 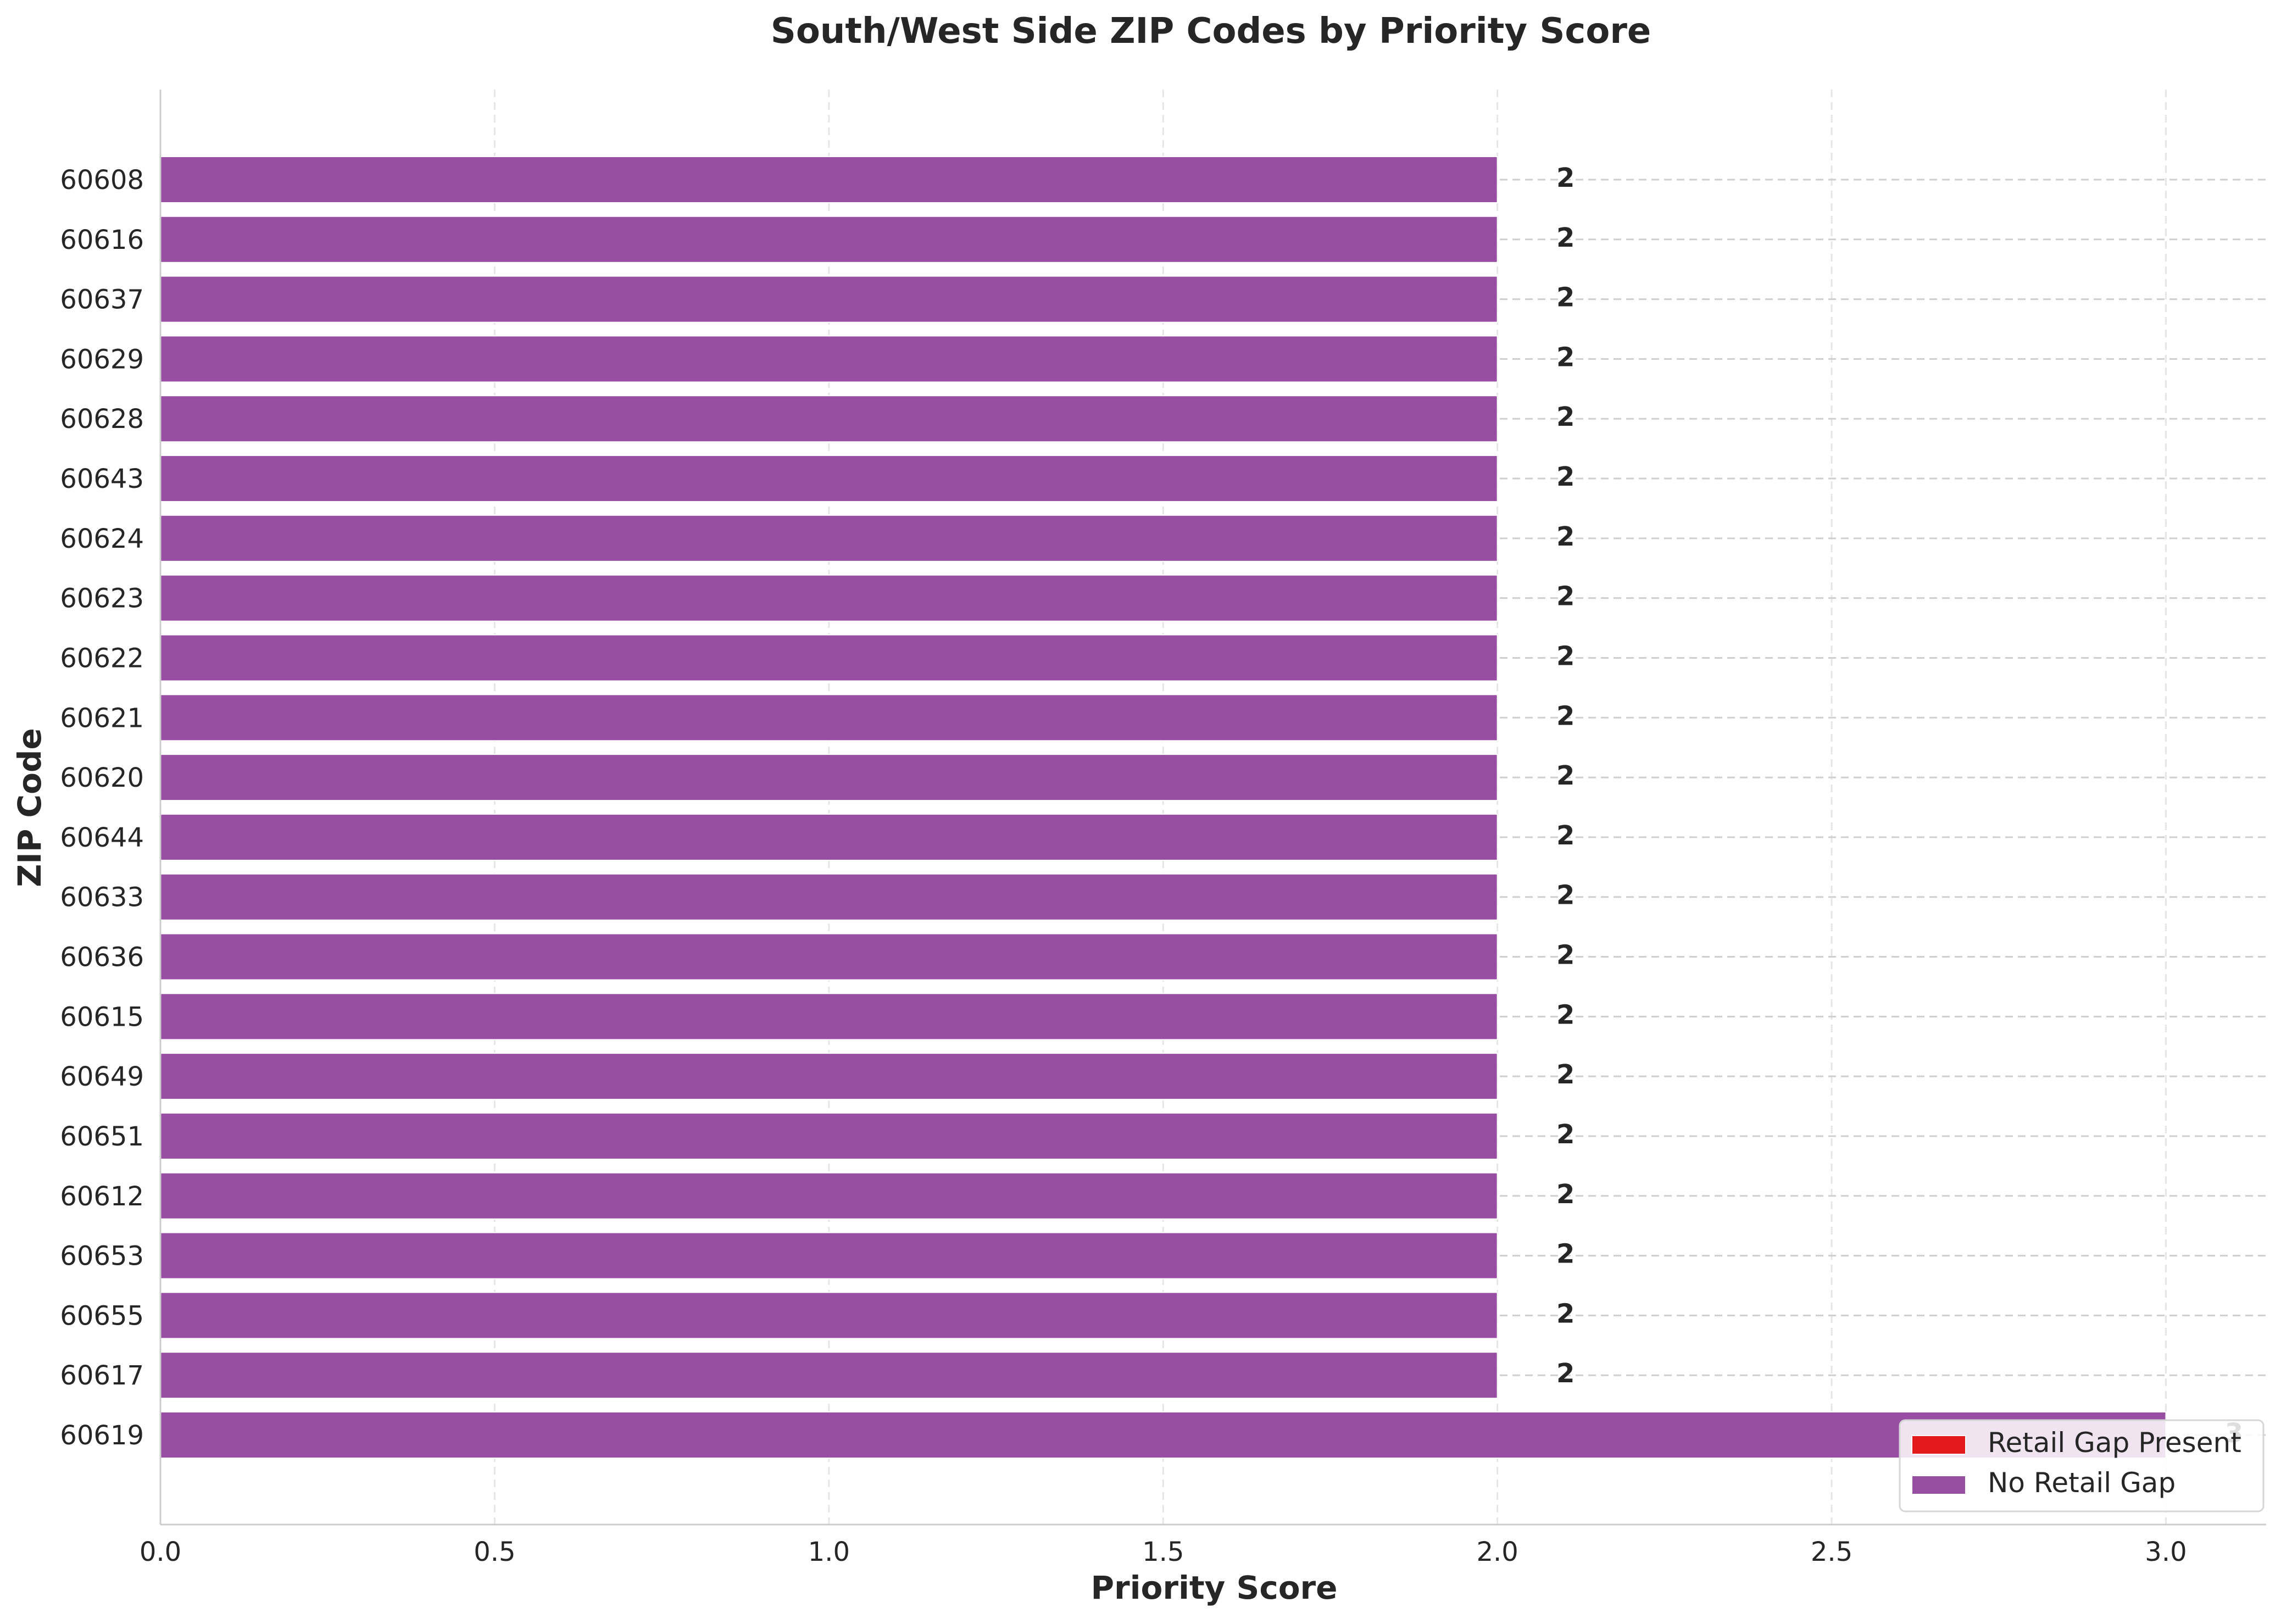 I want to click on x-tick-label: 1.0, so click(x=829, y=1552).